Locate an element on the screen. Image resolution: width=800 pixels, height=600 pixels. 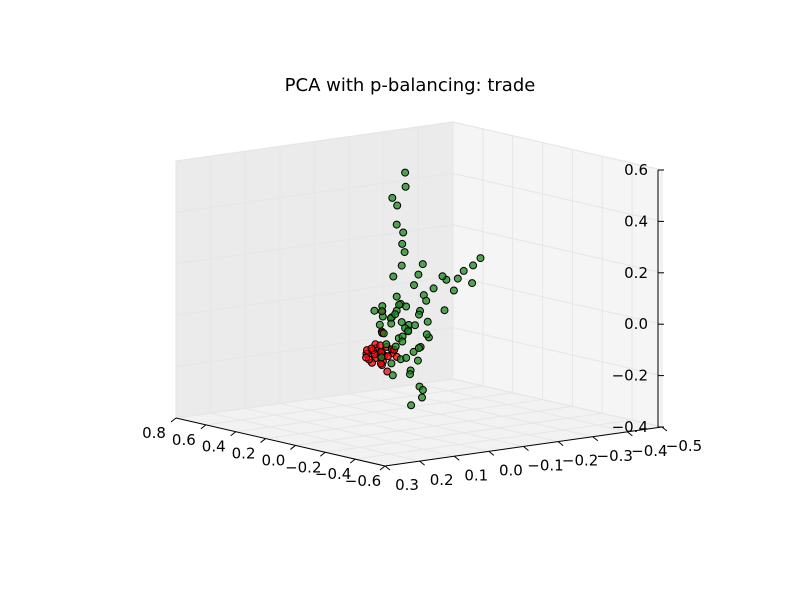
z-tick-label: 0.6 is located at coordinates (636, 170).